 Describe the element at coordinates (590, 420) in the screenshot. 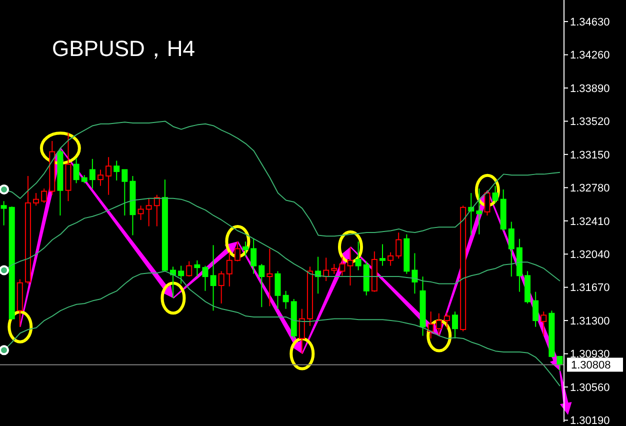

I see `y-tick-label: 1.30190` at that location.